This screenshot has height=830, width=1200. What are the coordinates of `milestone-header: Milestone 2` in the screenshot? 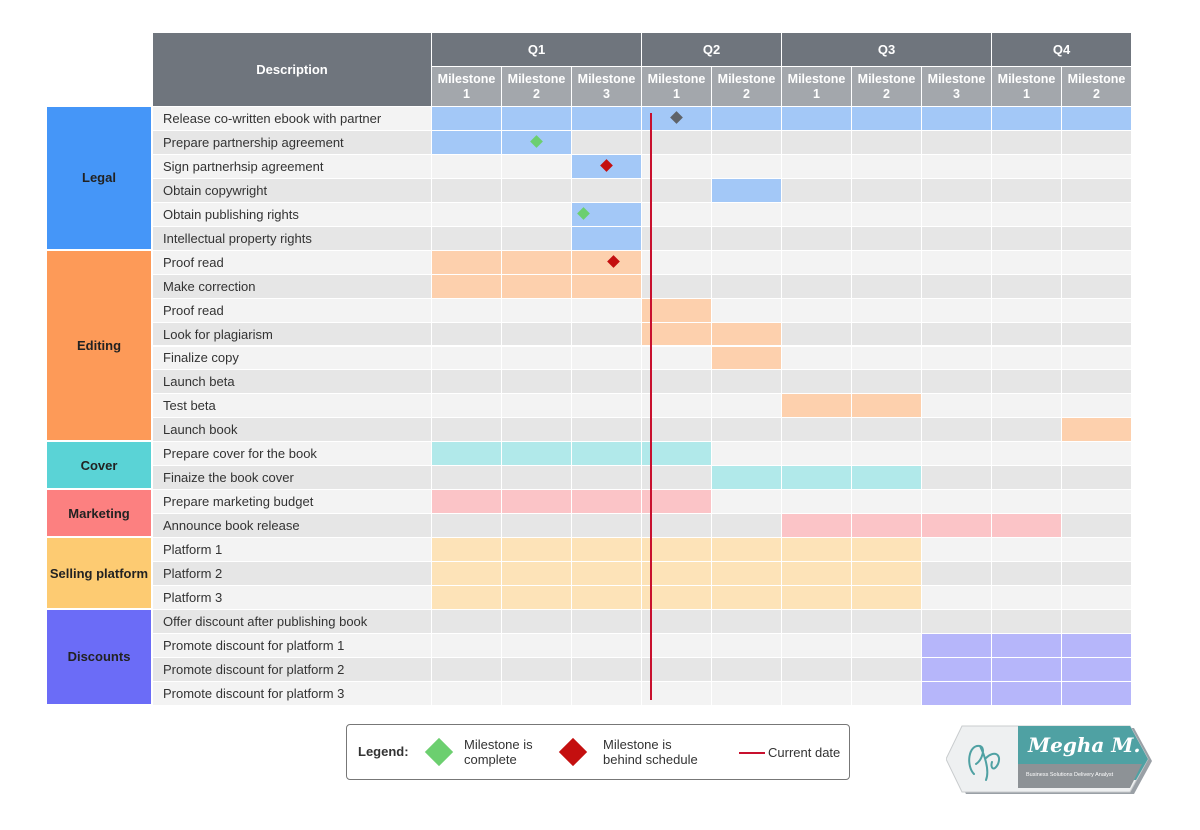 It's located at (746, 86).